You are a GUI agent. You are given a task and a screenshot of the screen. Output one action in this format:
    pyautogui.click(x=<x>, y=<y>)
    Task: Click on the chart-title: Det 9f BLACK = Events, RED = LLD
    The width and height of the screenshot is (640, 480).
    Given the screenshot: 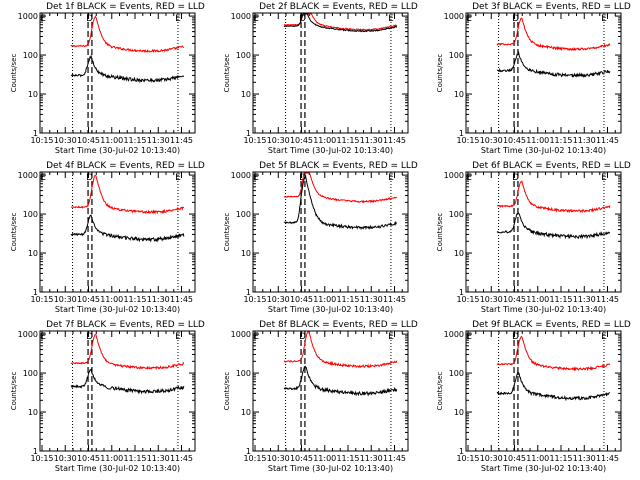 What is the action you would take?
    pyautogui.click(x=551, y=325)
    